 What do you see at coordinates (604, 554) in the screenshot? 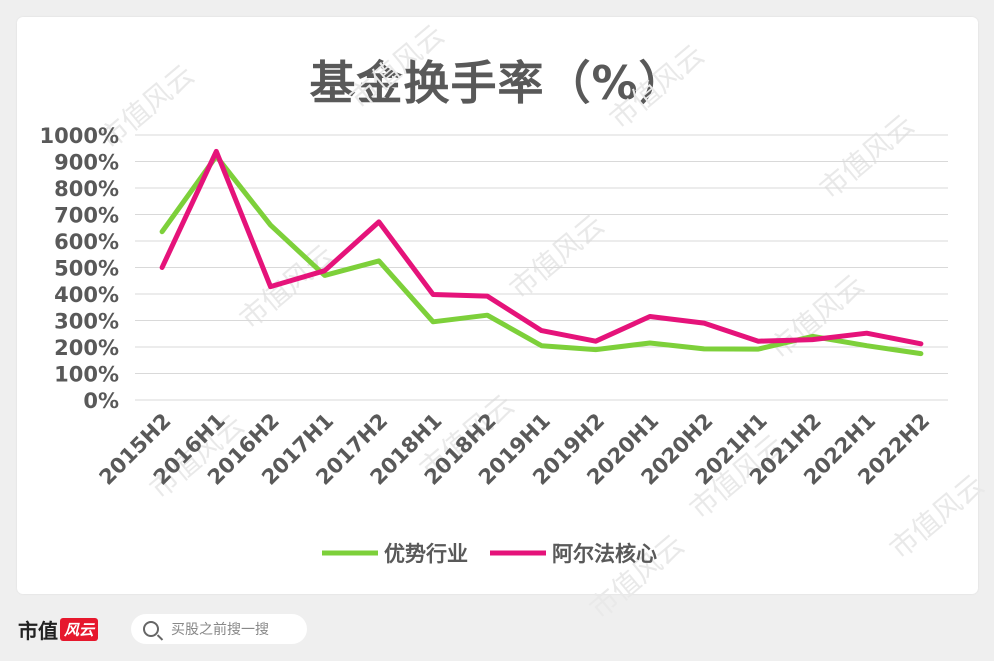
I see `legend-label: 阿尔法核心` at bounding box center [604, 554].